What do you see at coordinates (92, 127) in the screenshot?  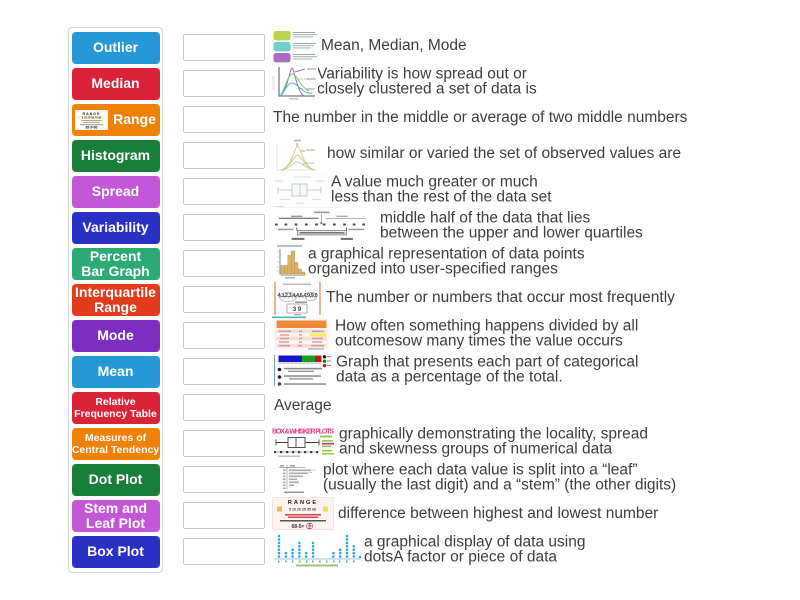 I see `svg-text: 85-5=80` at bounding box center [92, 127].